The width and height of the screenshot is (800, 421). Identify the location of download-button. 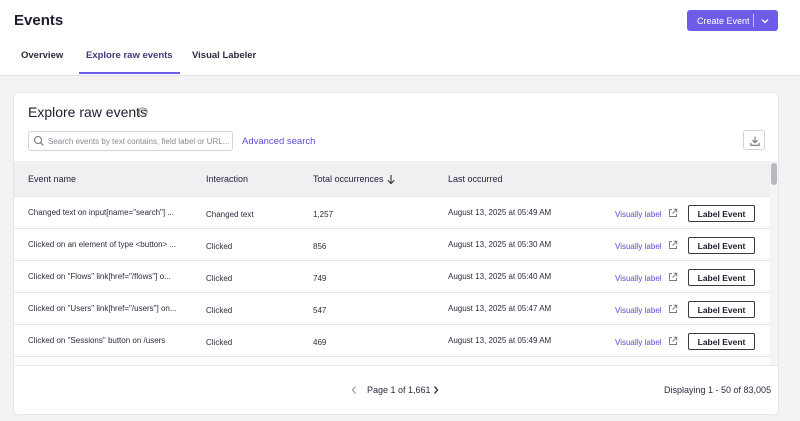
(754, 140).